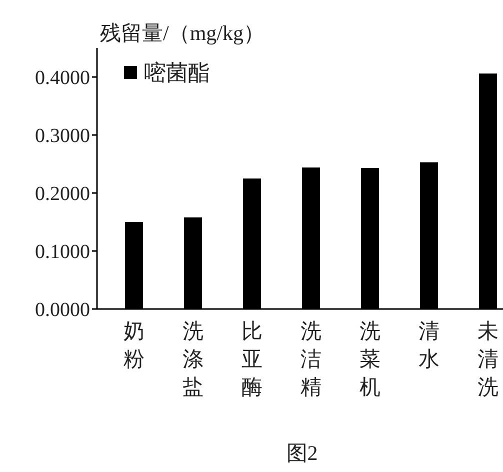 The width and height of the screenshot is (503, 472). Describe the element at coordinates (177, 72) in the screenshot. I see `legend-label: 嘧菌酯` at that location.